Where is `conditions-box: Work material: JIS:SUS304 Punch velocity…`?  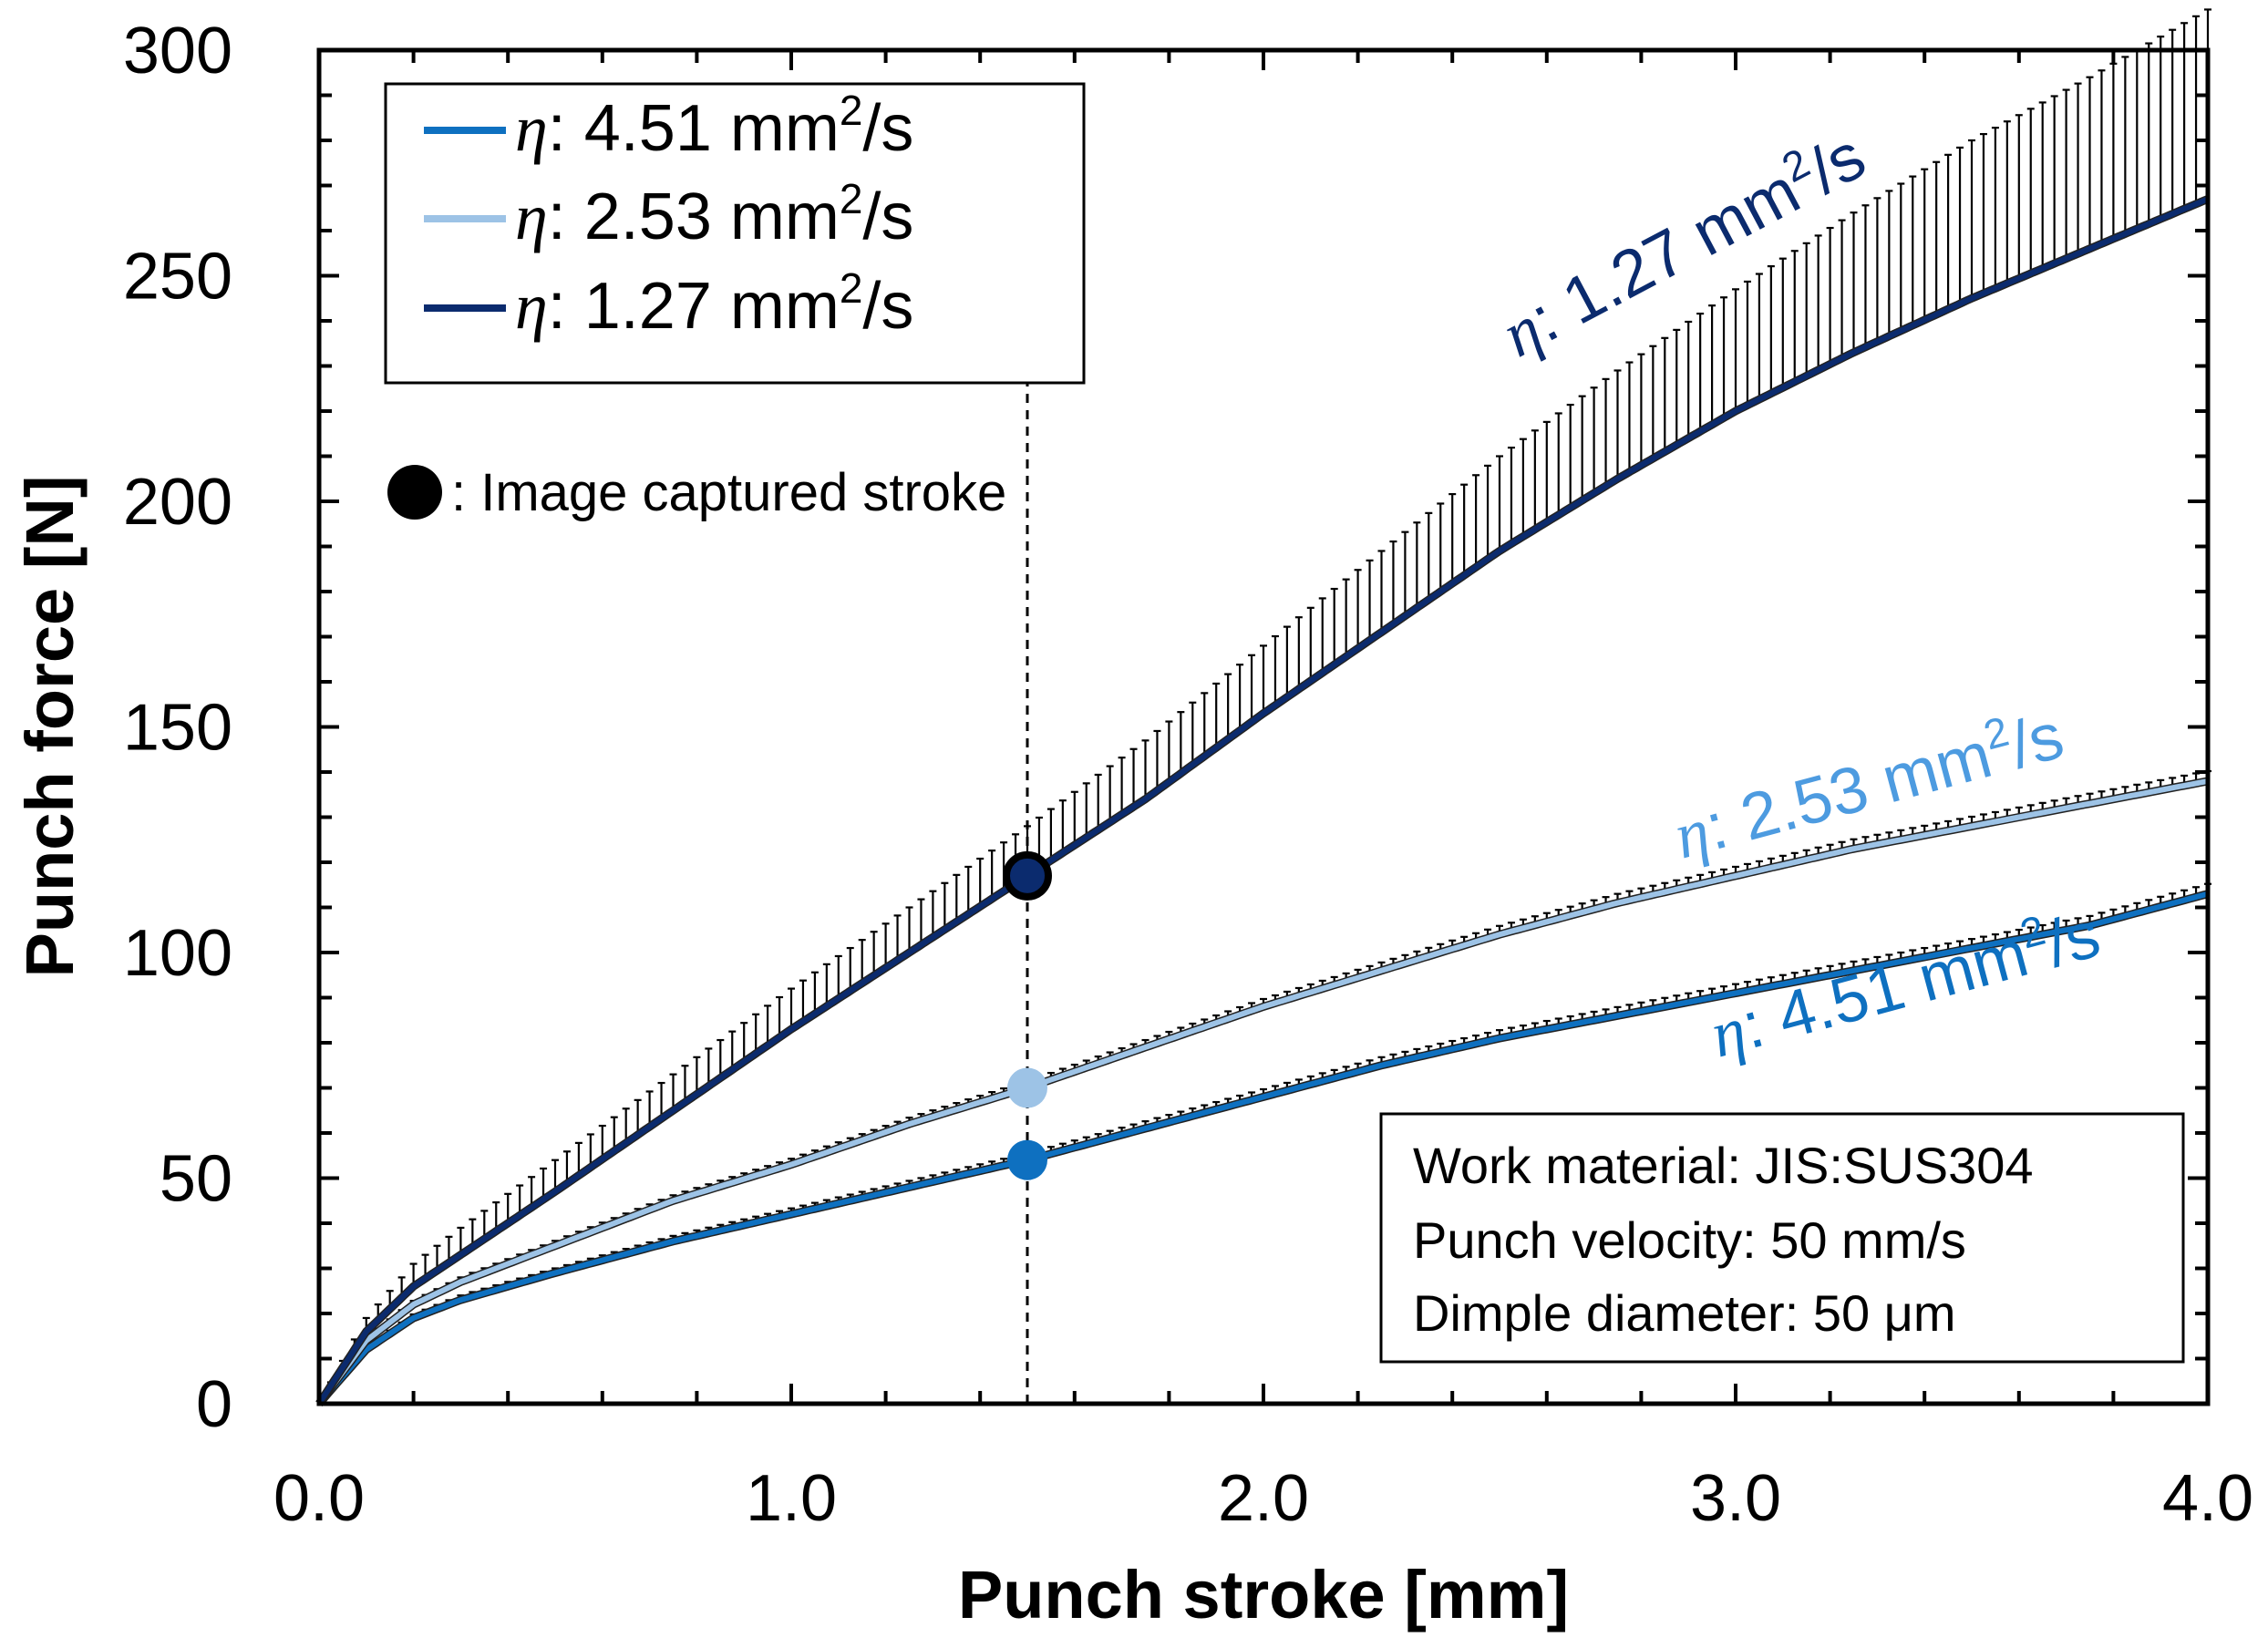
conditions-box: Work material: JIS:SUS304 Punch velocity… is located at coordinates (1782, 1238).